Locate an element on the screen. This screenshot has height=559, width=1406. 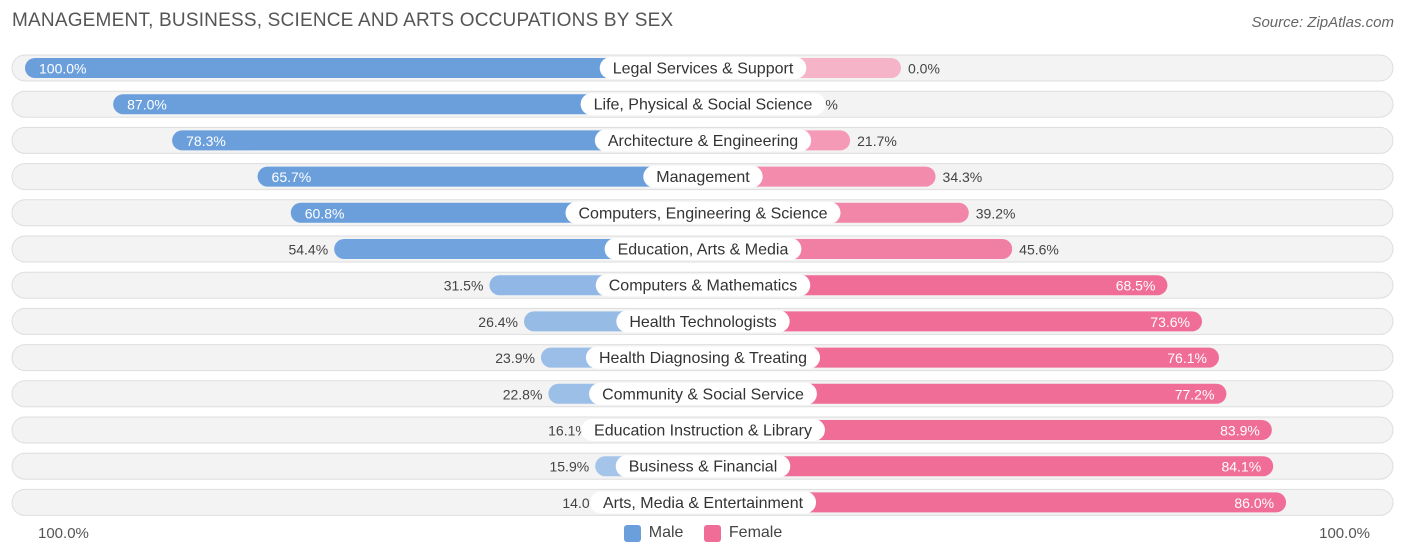
category-label: Life, Physical & Social Science is located at coordinates (703, 105).